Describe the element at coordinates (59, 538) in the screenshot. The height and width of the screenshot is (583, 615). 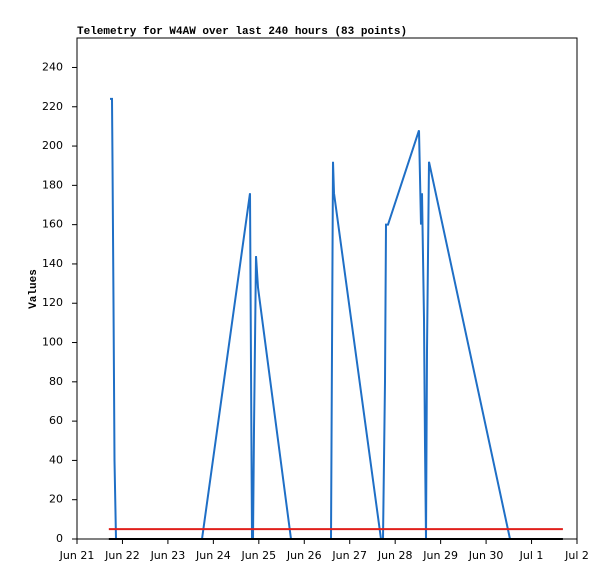
I see `y-tick-label: 0` at that location.